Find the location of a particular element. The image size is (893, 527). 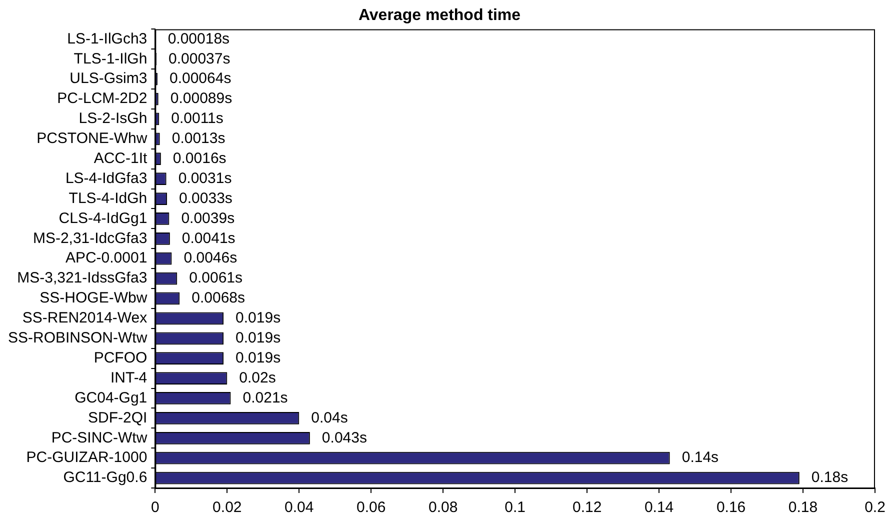

x-tick-label: 0.12 is located at coordinates (587, 507).